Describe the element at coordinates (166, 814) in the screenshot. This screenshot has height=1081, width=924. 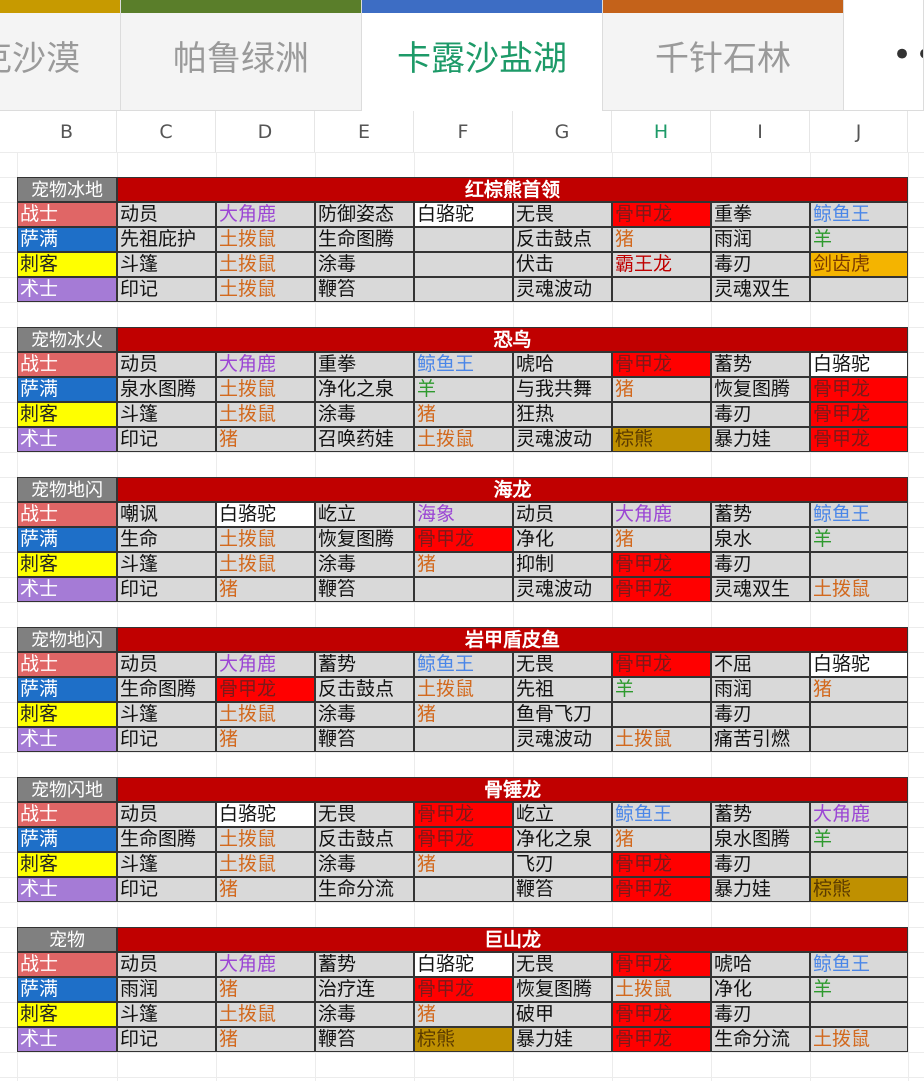
I see `skill-cell: 动员` at that location.